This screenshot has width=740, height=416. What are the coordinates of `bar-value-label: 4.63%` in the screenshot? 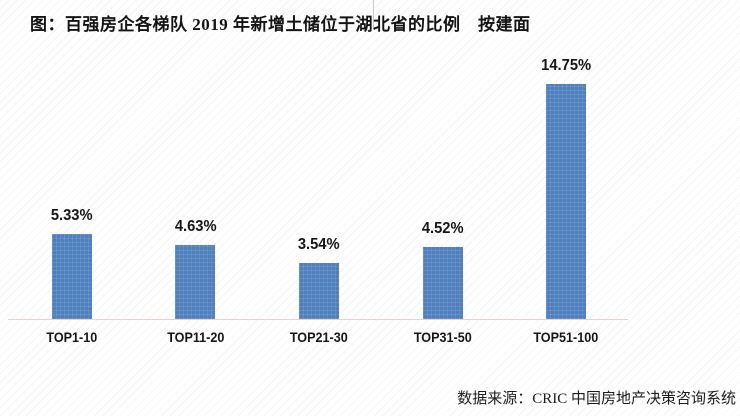 It's located at (195, 226).